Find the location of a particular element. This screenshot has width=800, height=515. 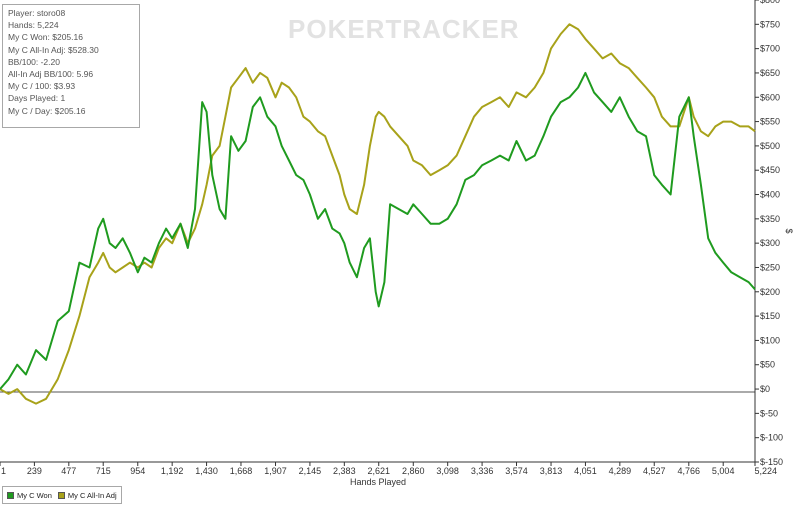

y-tick-label: $150 is located at coordinates (770, 316).